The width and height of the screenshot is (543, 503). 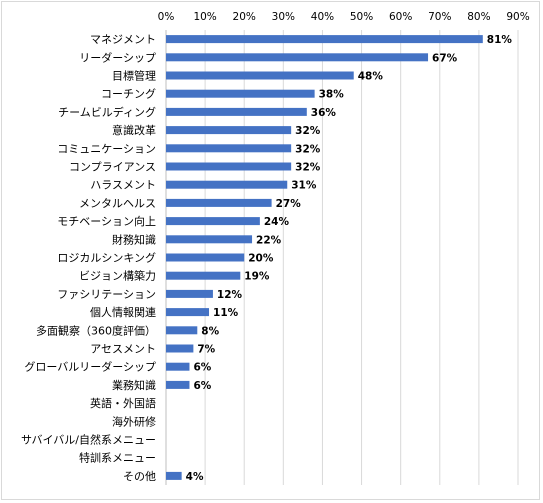 I want to click on data-label-8: 31%, so click(x=304, y=186).